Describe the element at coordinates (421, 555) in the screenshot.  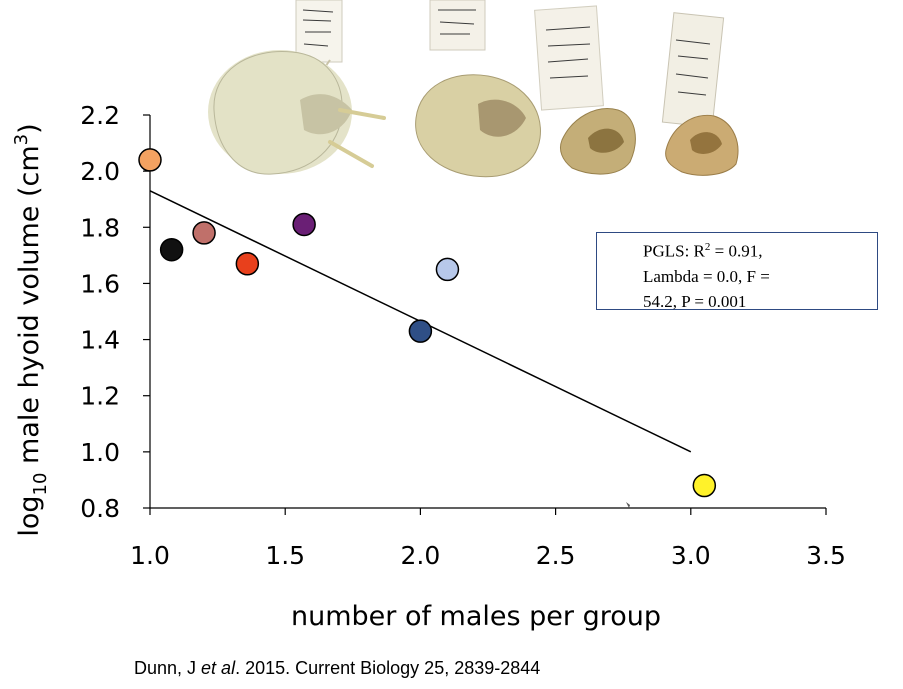
I see `x-tick-label: 2.0` at that location.